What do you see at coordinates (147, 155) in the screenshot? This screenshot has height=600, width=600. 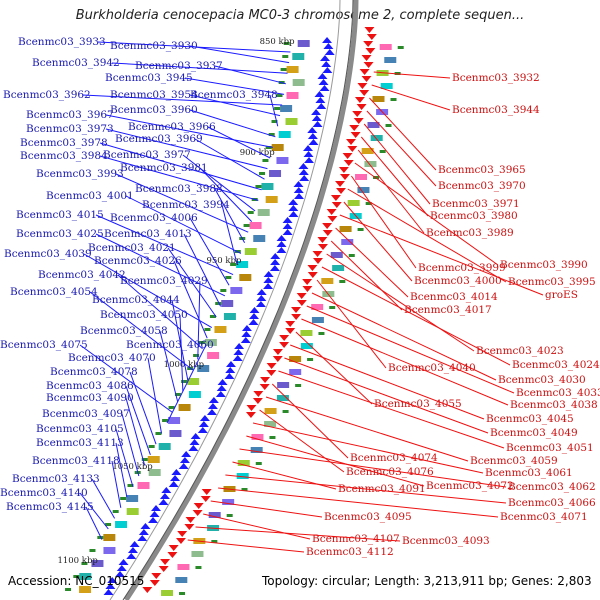 I see `left-gene-label: Bcenmc03_3977` at bounding box center [147, 155].